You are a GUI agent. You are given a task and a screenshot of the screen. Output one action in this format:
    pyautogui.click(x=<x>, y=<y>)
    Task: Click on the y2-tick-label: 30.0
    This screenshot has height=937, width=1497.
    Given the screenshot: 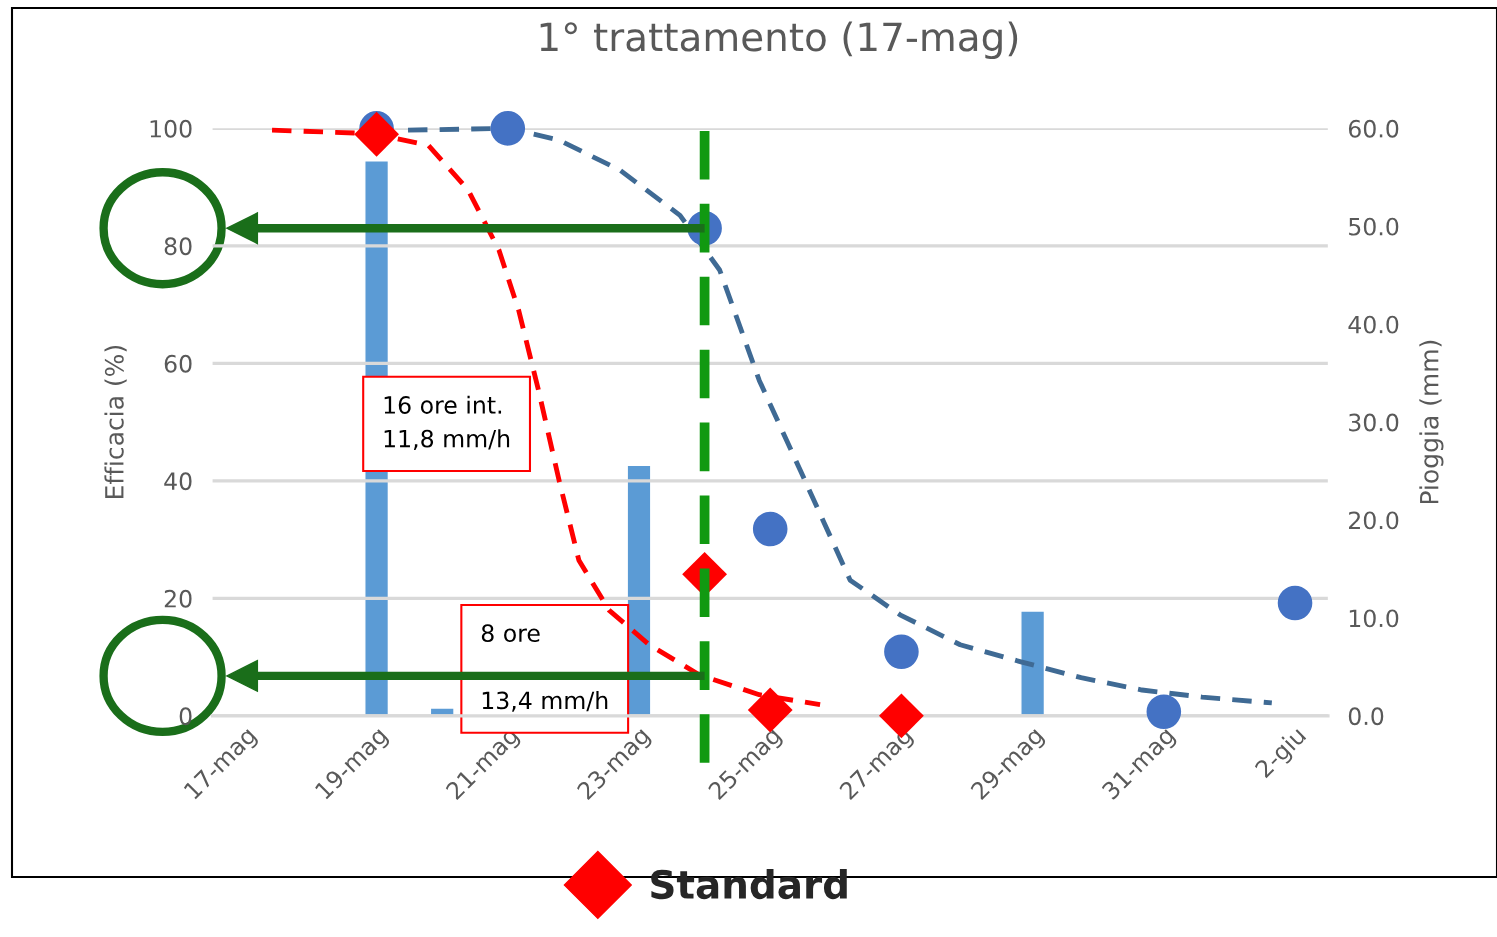 What is the action you would take?
    pyautogui.click(x=1374, y=422)
    